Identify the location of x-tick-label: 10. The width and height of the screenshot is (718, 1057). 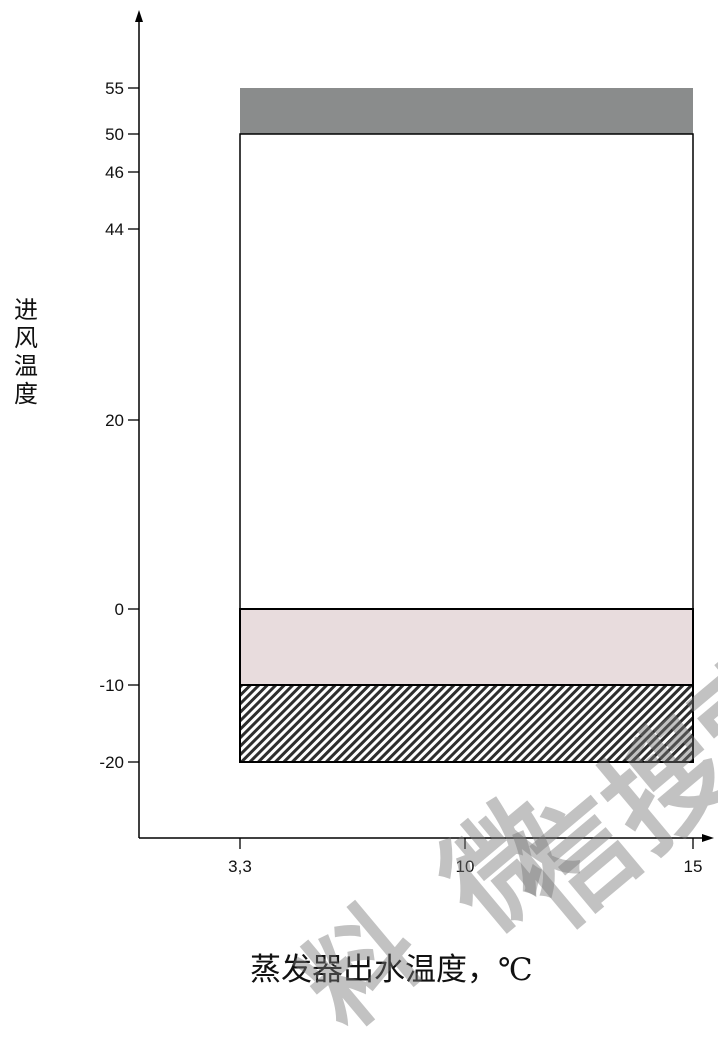
(465, 866).